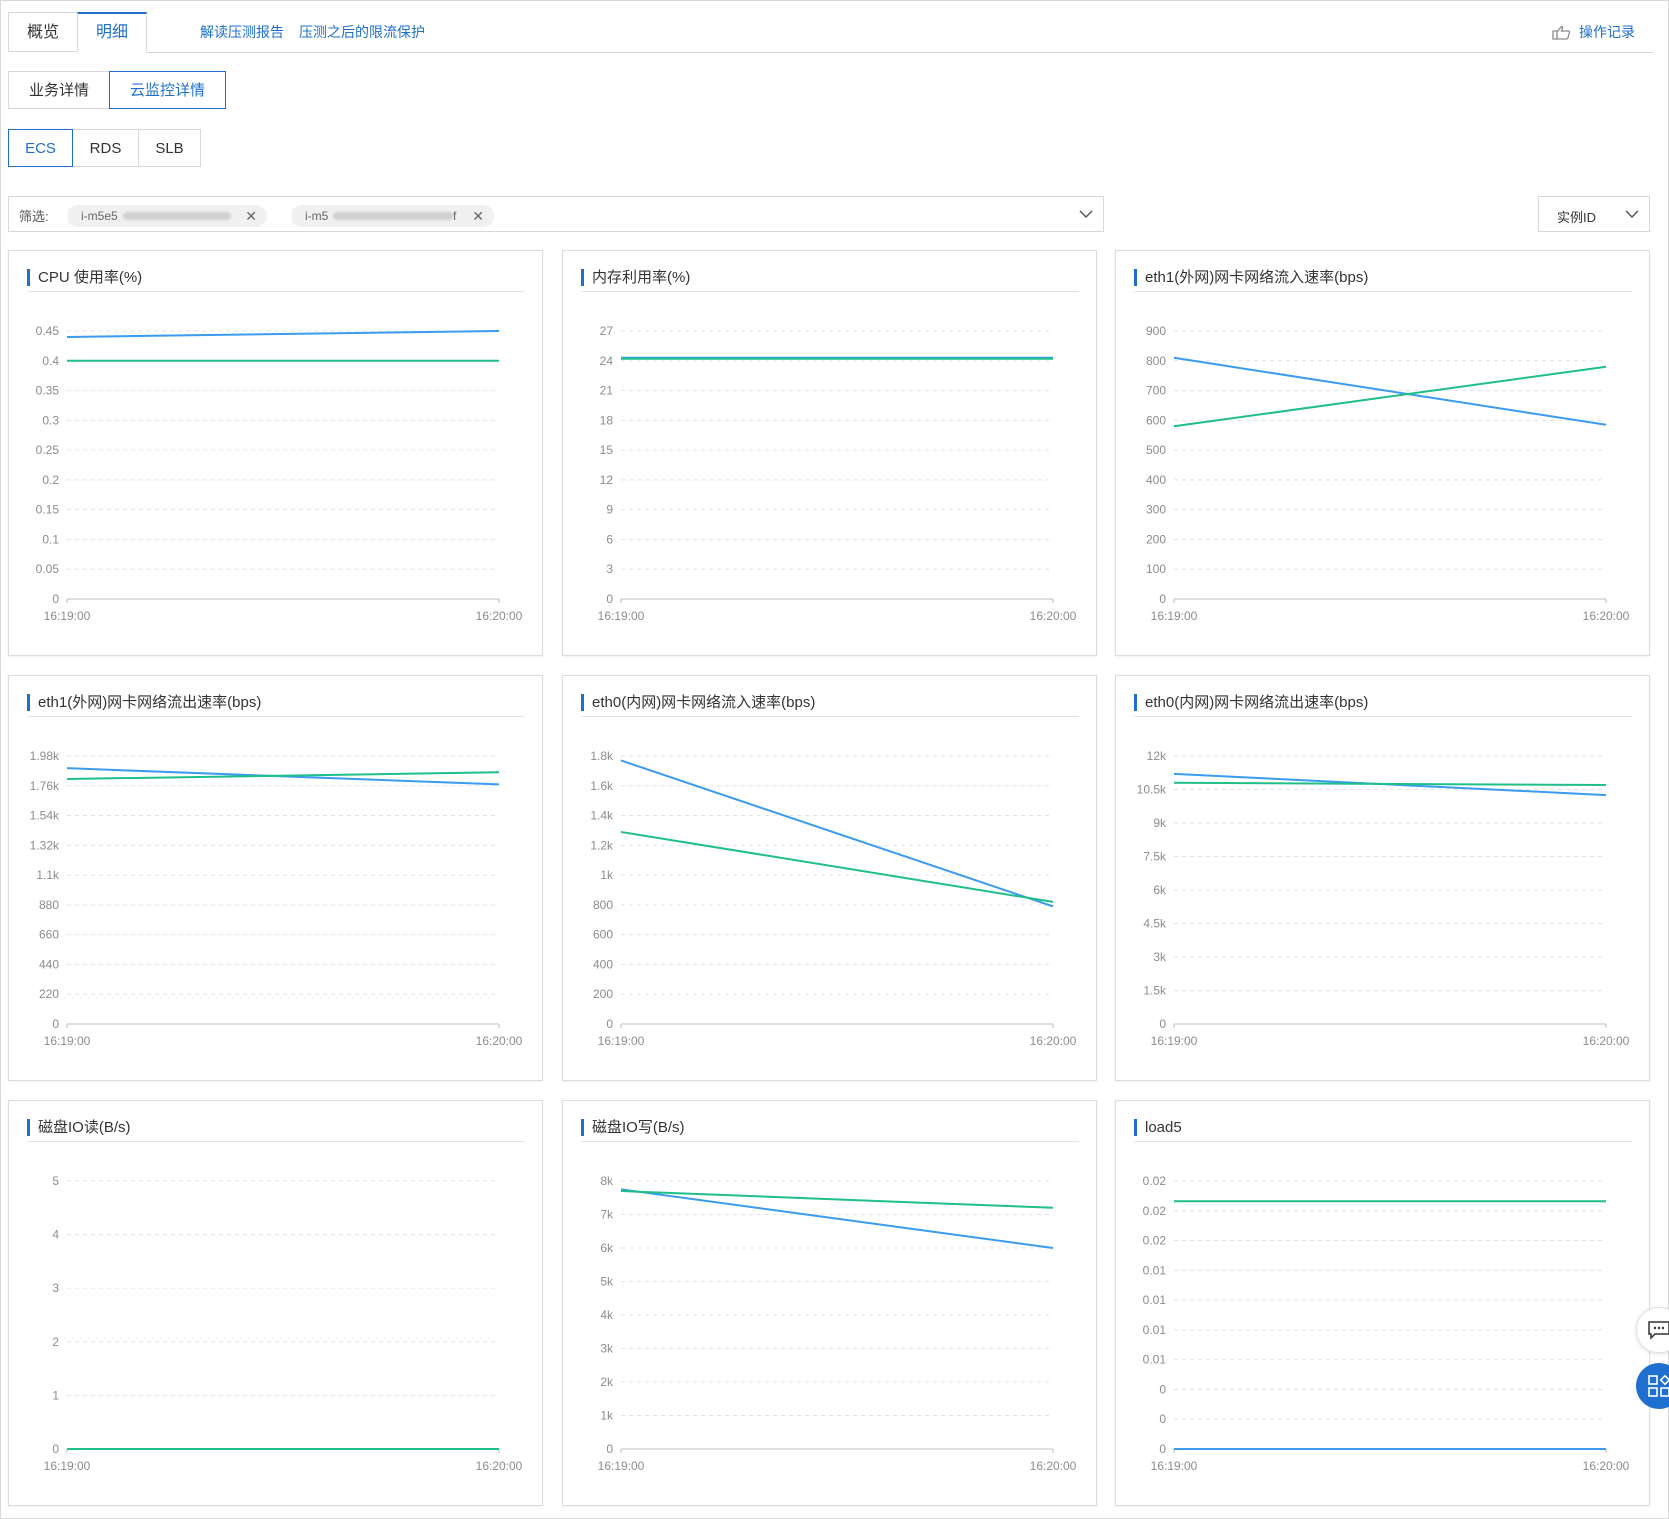 Image resolution: width=1669 pixels, height=1519 pixels. Describe the element at coordinates (1652, 1330) in the screenshot. I see `chat-button` at that location.